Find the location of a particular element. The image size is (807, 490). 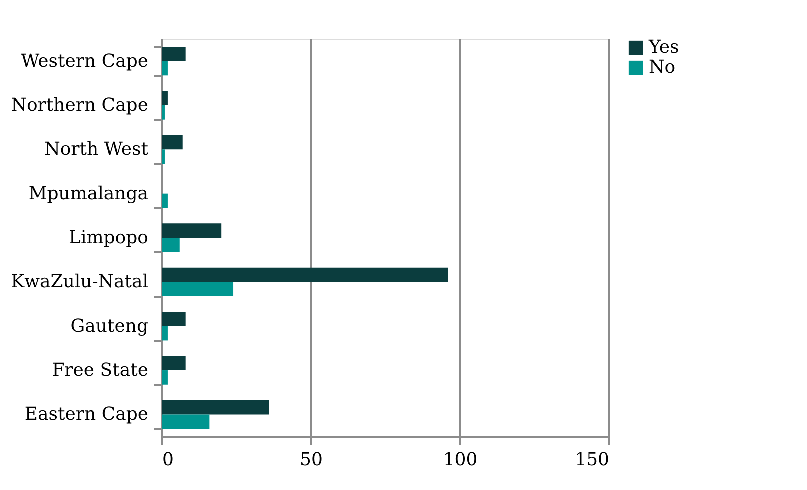

y-tick-label: North West is located at coordinates (97, 149).